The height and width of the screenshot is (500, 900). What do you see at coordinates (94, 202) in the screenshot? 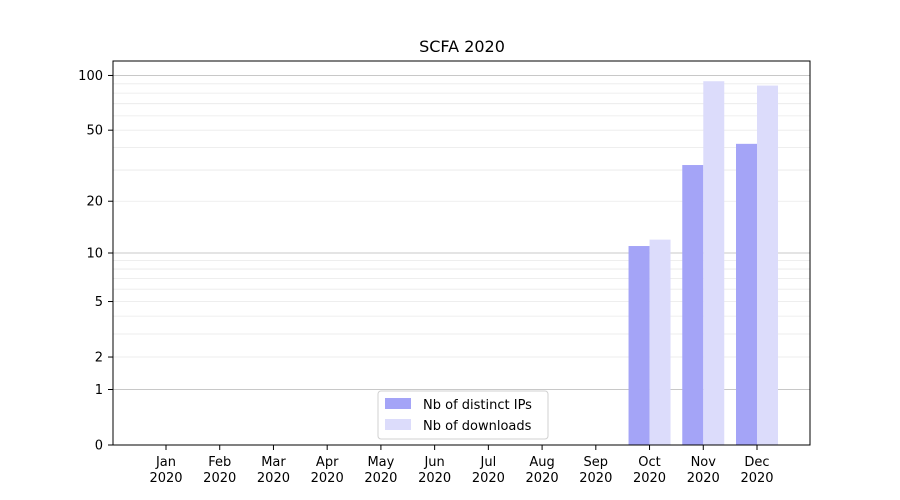
I see `y-tick-label: 20` at bounding box center [94, 202].